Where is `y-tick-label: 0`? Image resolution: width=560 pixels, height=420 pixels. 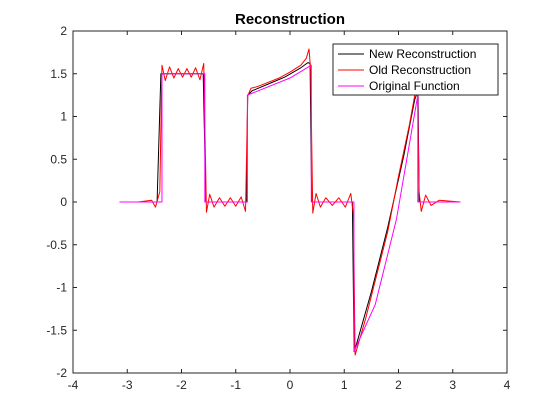
y-tick-label: 0 is located at coordinates (63, 202).